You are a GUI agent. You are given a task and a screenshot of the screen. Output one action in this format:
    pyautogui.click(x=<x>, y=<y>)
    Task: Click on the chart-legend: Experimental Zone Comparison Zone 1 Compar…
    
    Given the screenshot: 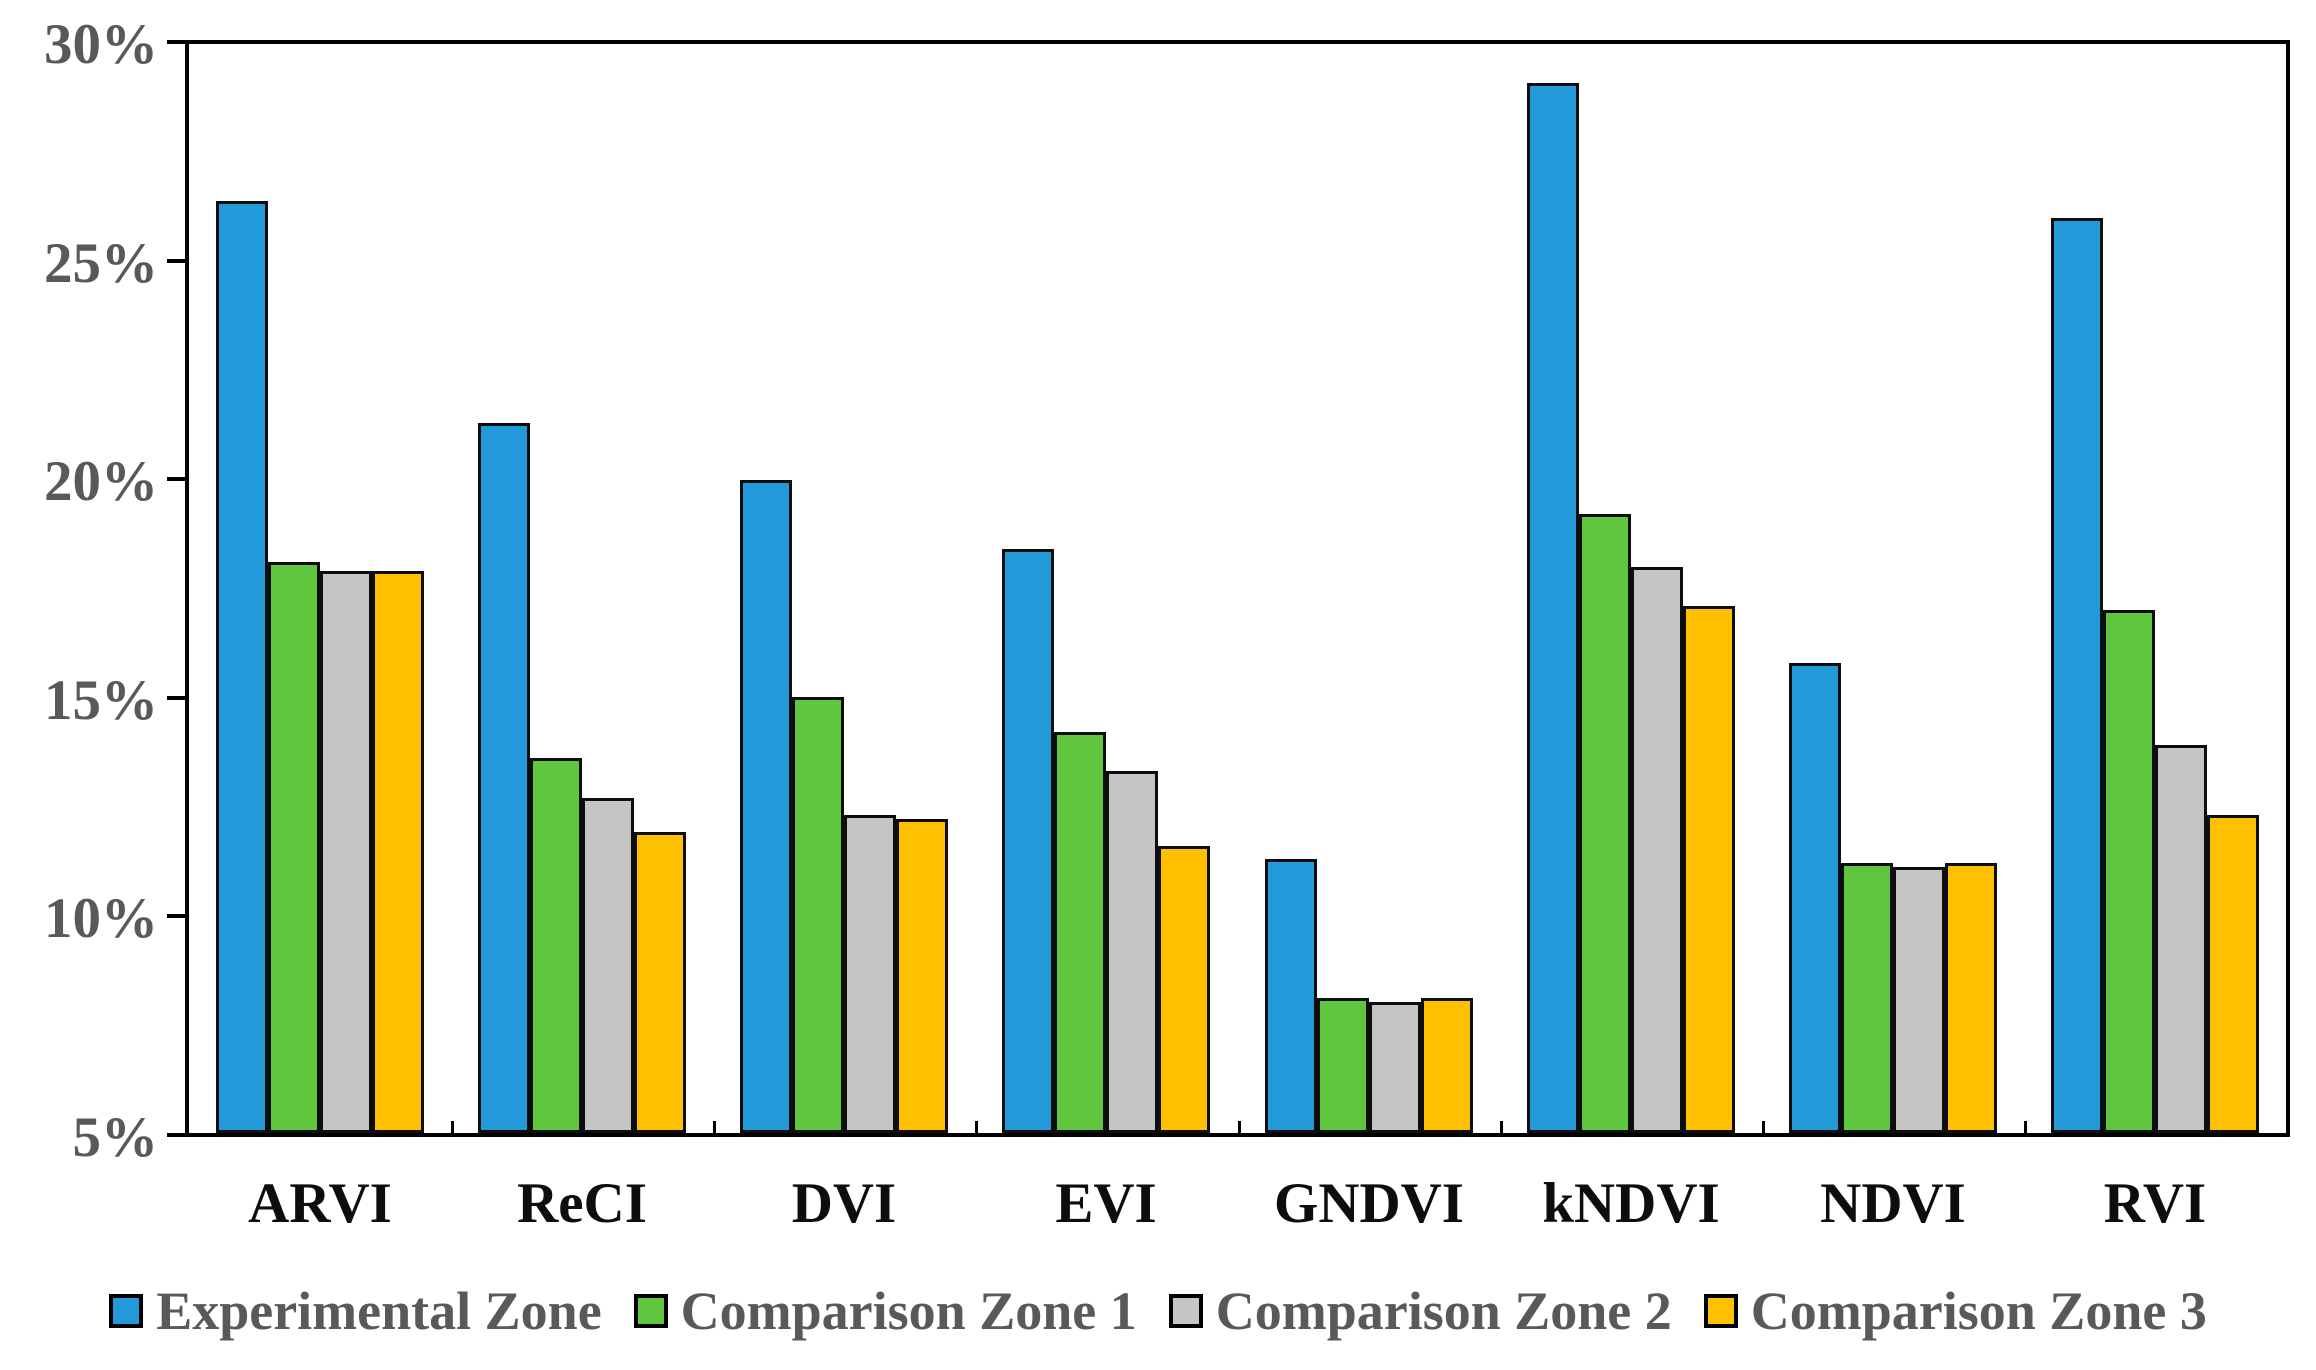 What is the action you would take?
    pyautogui.click(x=1158, y=1311)
    